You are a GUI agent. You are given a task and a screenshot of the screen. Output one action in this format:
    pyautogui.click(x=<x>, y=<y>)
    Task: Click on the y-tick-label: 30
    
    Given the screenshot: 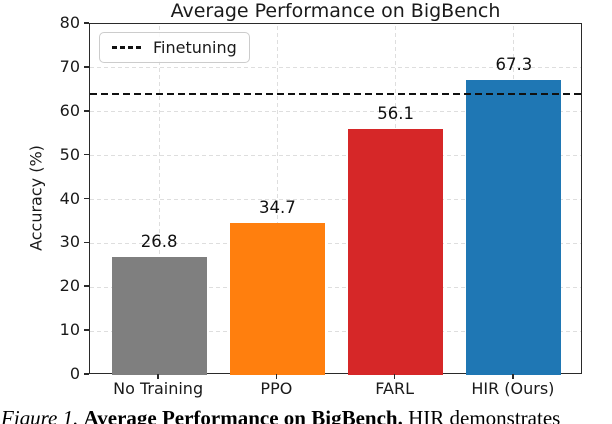 What is the action you would take?
    pyautogui.click(x=69, y=242)
    